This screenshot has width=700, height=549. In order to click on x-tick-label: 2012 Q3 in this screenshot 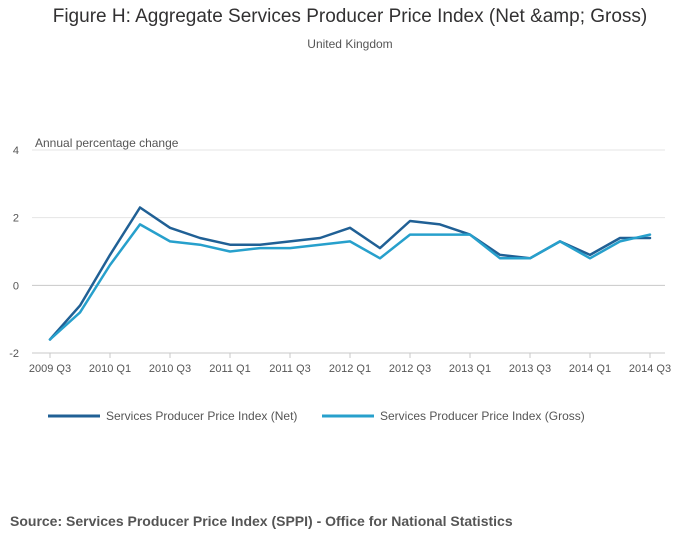, I will do `click(410, 369)`.